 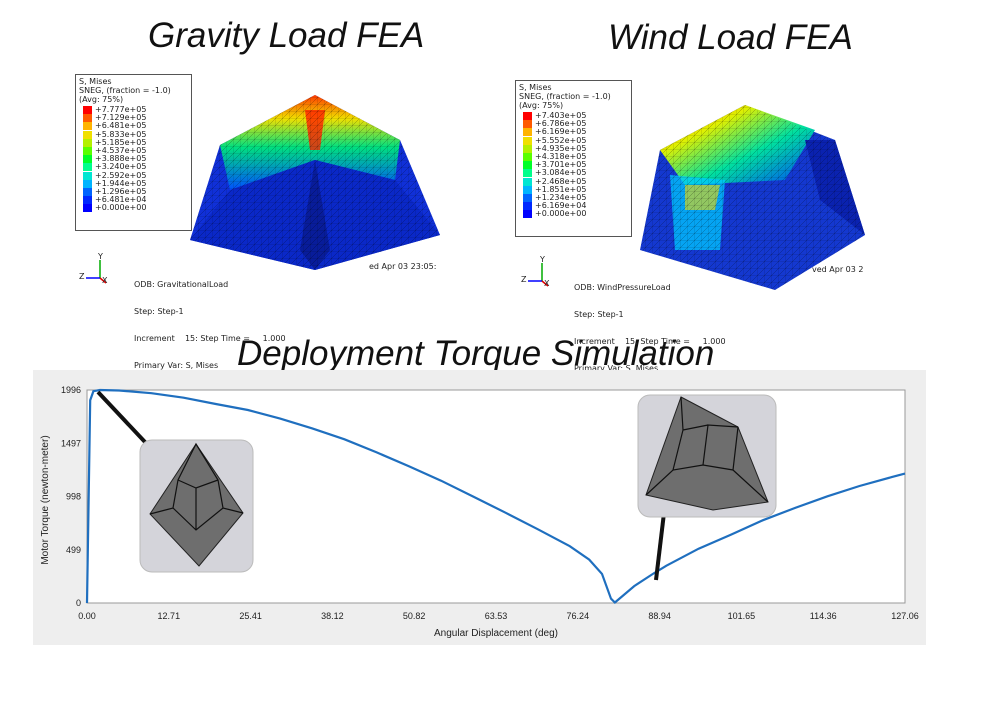 What do you see at coordinates (578, 616) in the screenshot?
I see `x-tick-label: 76.24` at bounding box center [578, 616].